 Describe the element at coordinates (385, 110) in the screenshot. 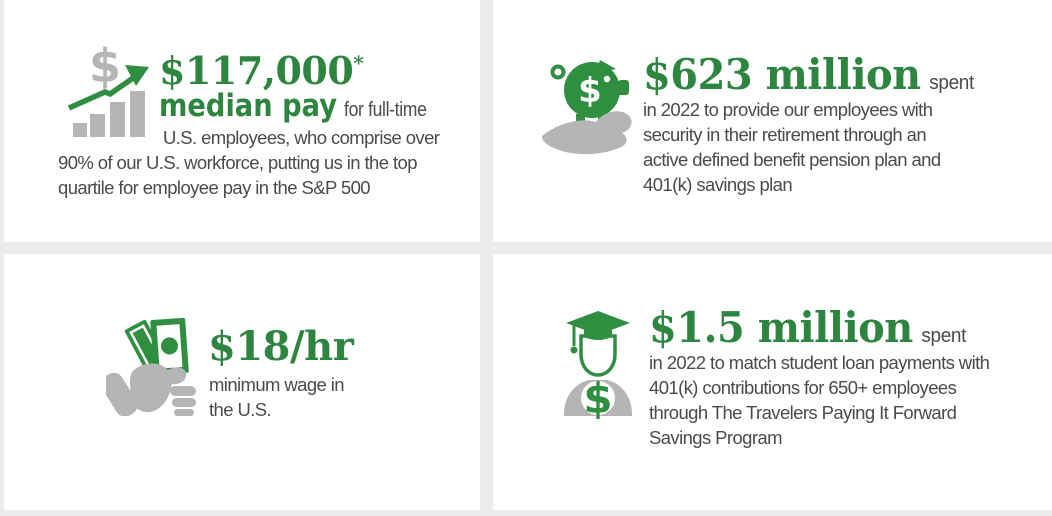

I see `stat-inline-text: for full-time` at that location.